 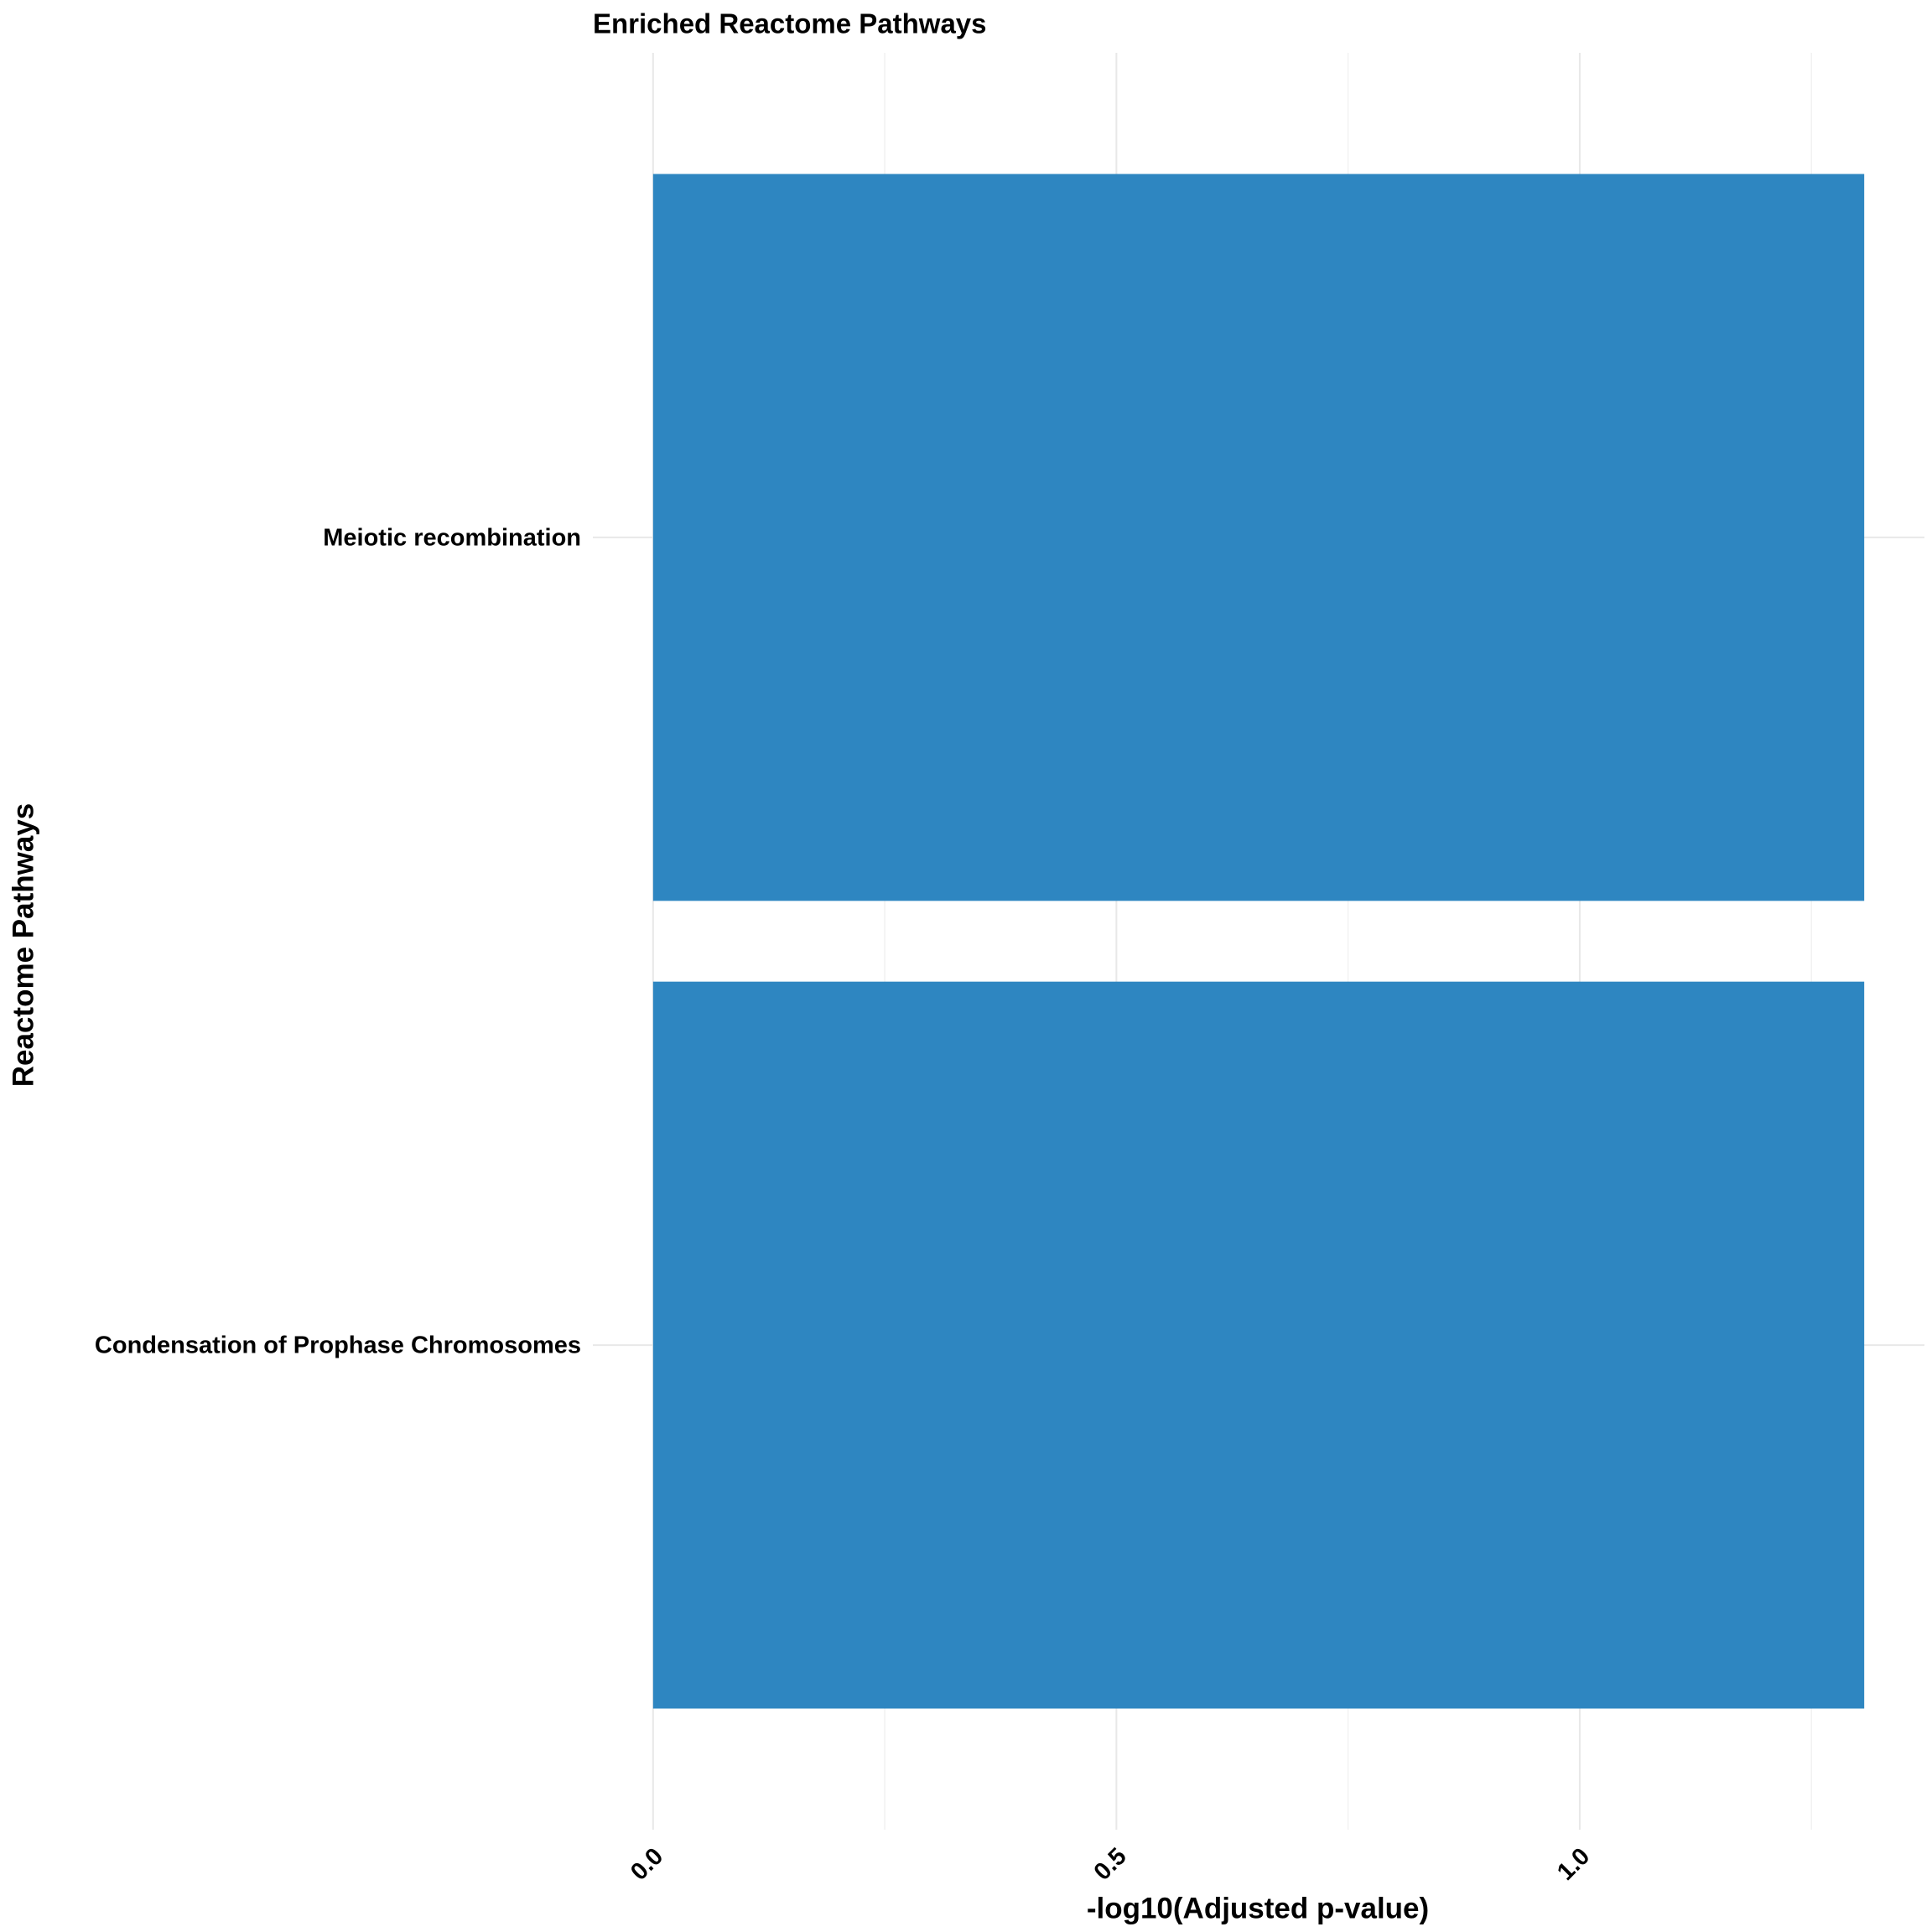 What do you see at coordinates (1258, 1908) in the screenshot?
I see `x-axis-title: -log10(Adjusted p-value)` at bounding box center [1258, 1908].